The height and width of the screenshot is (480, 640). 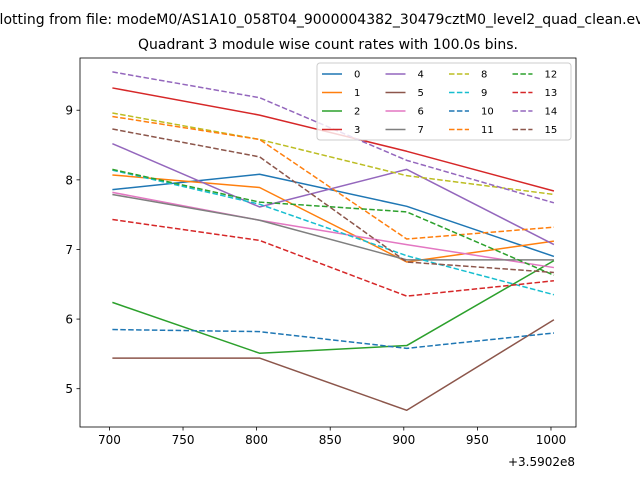 What do you see at coordinates (256, 440) in the screenshot?
I see `x-tick-label: 800` at bounding box center [256, 440].